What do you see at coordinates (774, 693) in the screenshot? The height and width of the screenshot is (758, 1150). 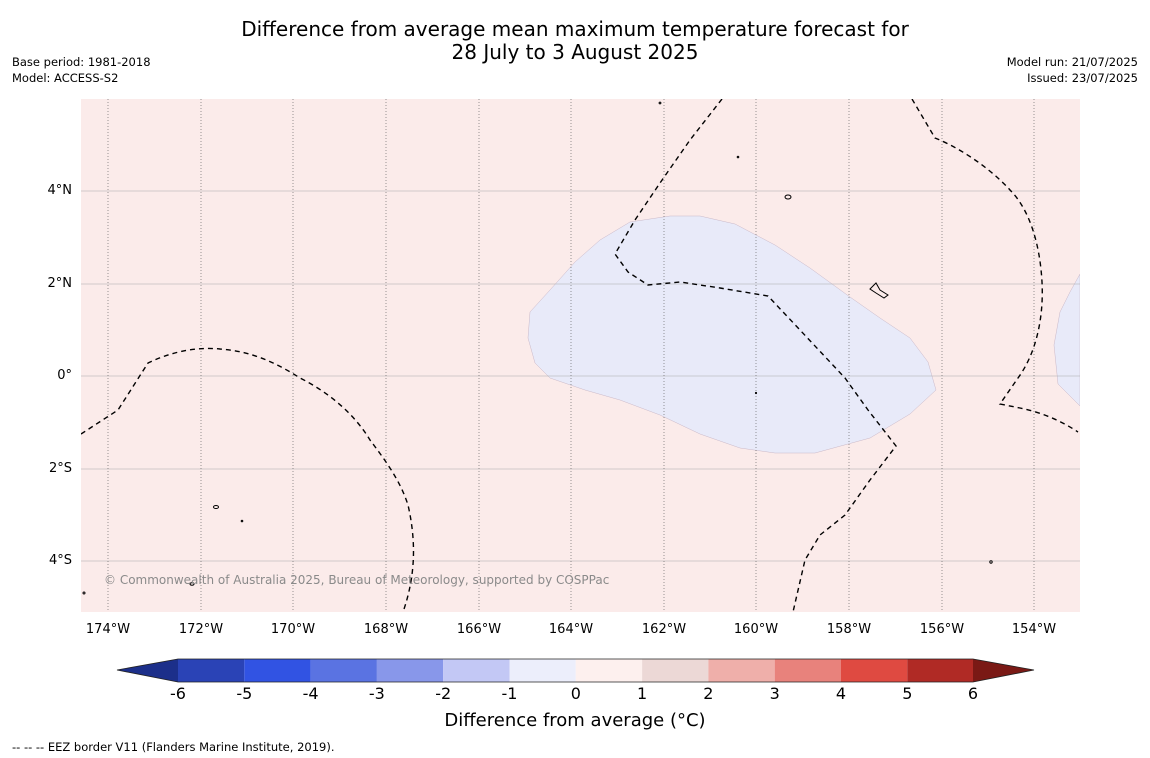 I see `colorbar-tick: 3` at bounding box center [774, 693].